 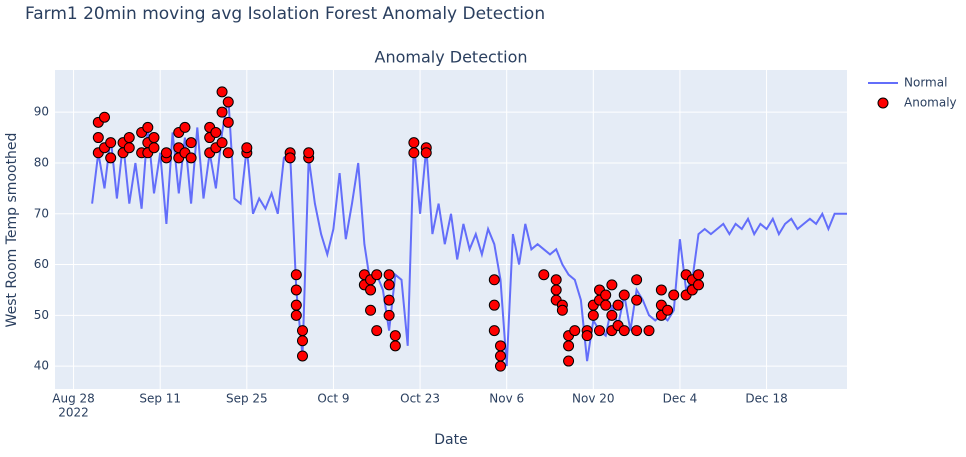 What do you see at coordinates (333, 399) in the screenshot?
I see `x-tick-label: Oct 9` at bounding box center [333, 399].